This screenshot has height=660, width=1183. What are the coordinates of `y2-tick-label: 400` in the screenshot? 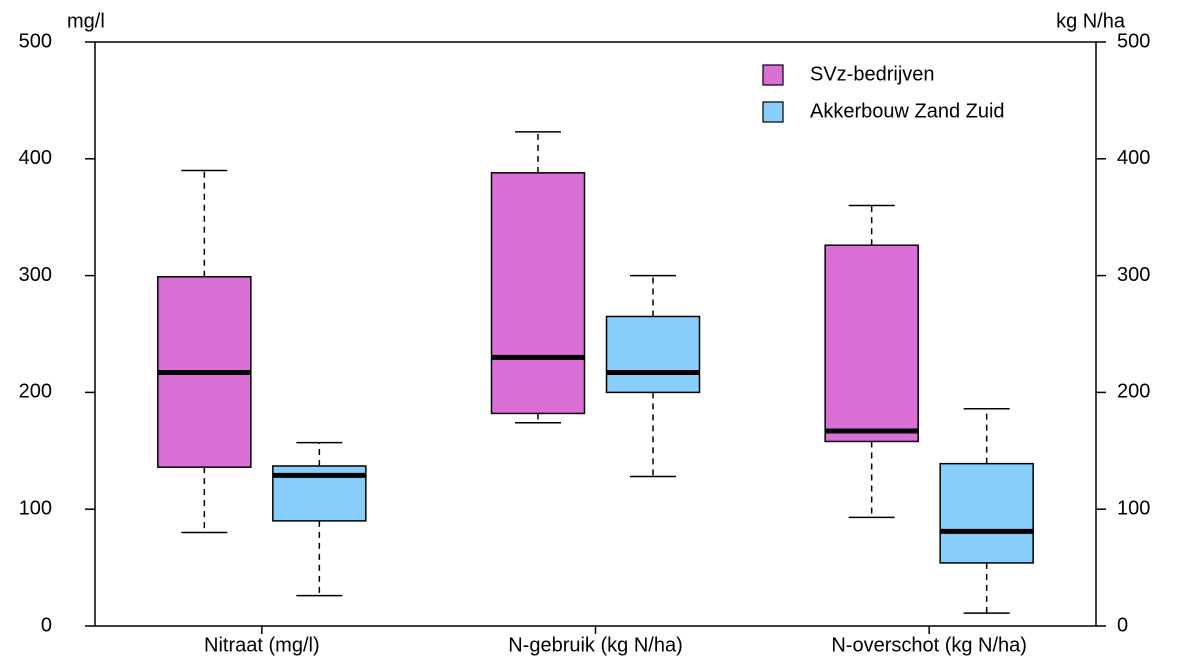 It's located at (1133, 158).